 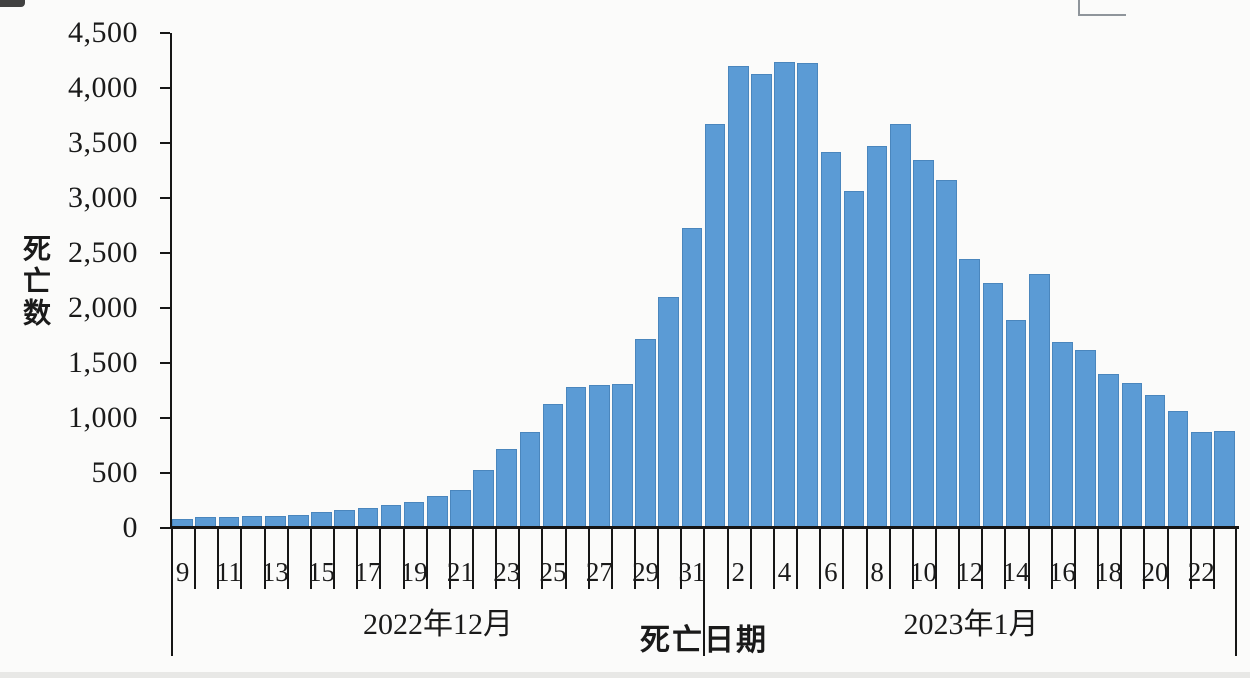 I want to click on x-date-label: 2, so click(x=738, y=572).